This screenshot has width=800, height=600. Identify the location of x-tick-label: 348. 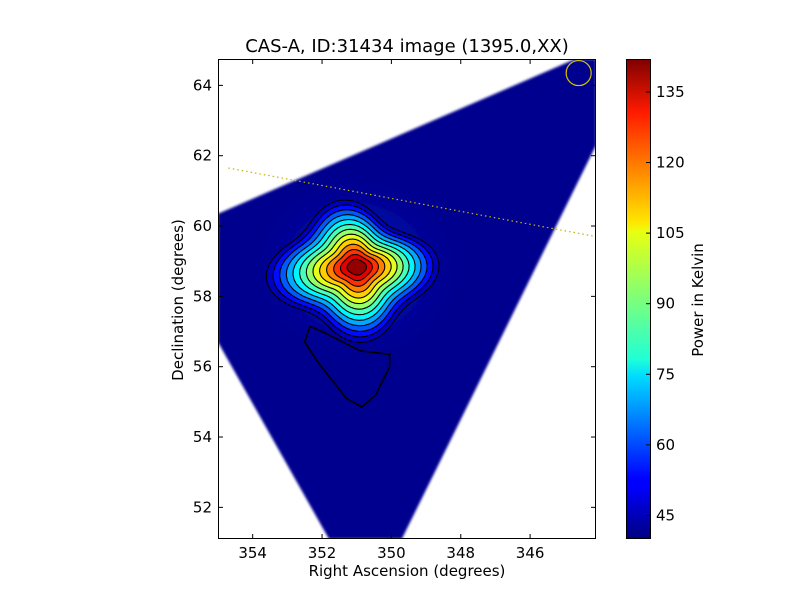
(460, 553).